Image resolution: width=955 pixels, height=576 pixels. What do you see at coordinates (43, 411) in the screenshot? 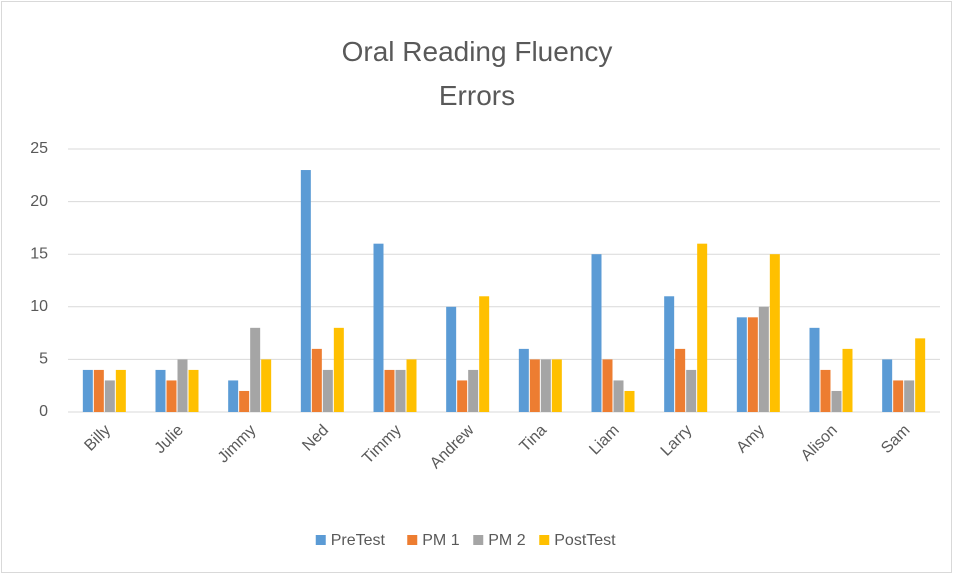
I see `y-tick-label: 0` at bounding box center [43, 411].